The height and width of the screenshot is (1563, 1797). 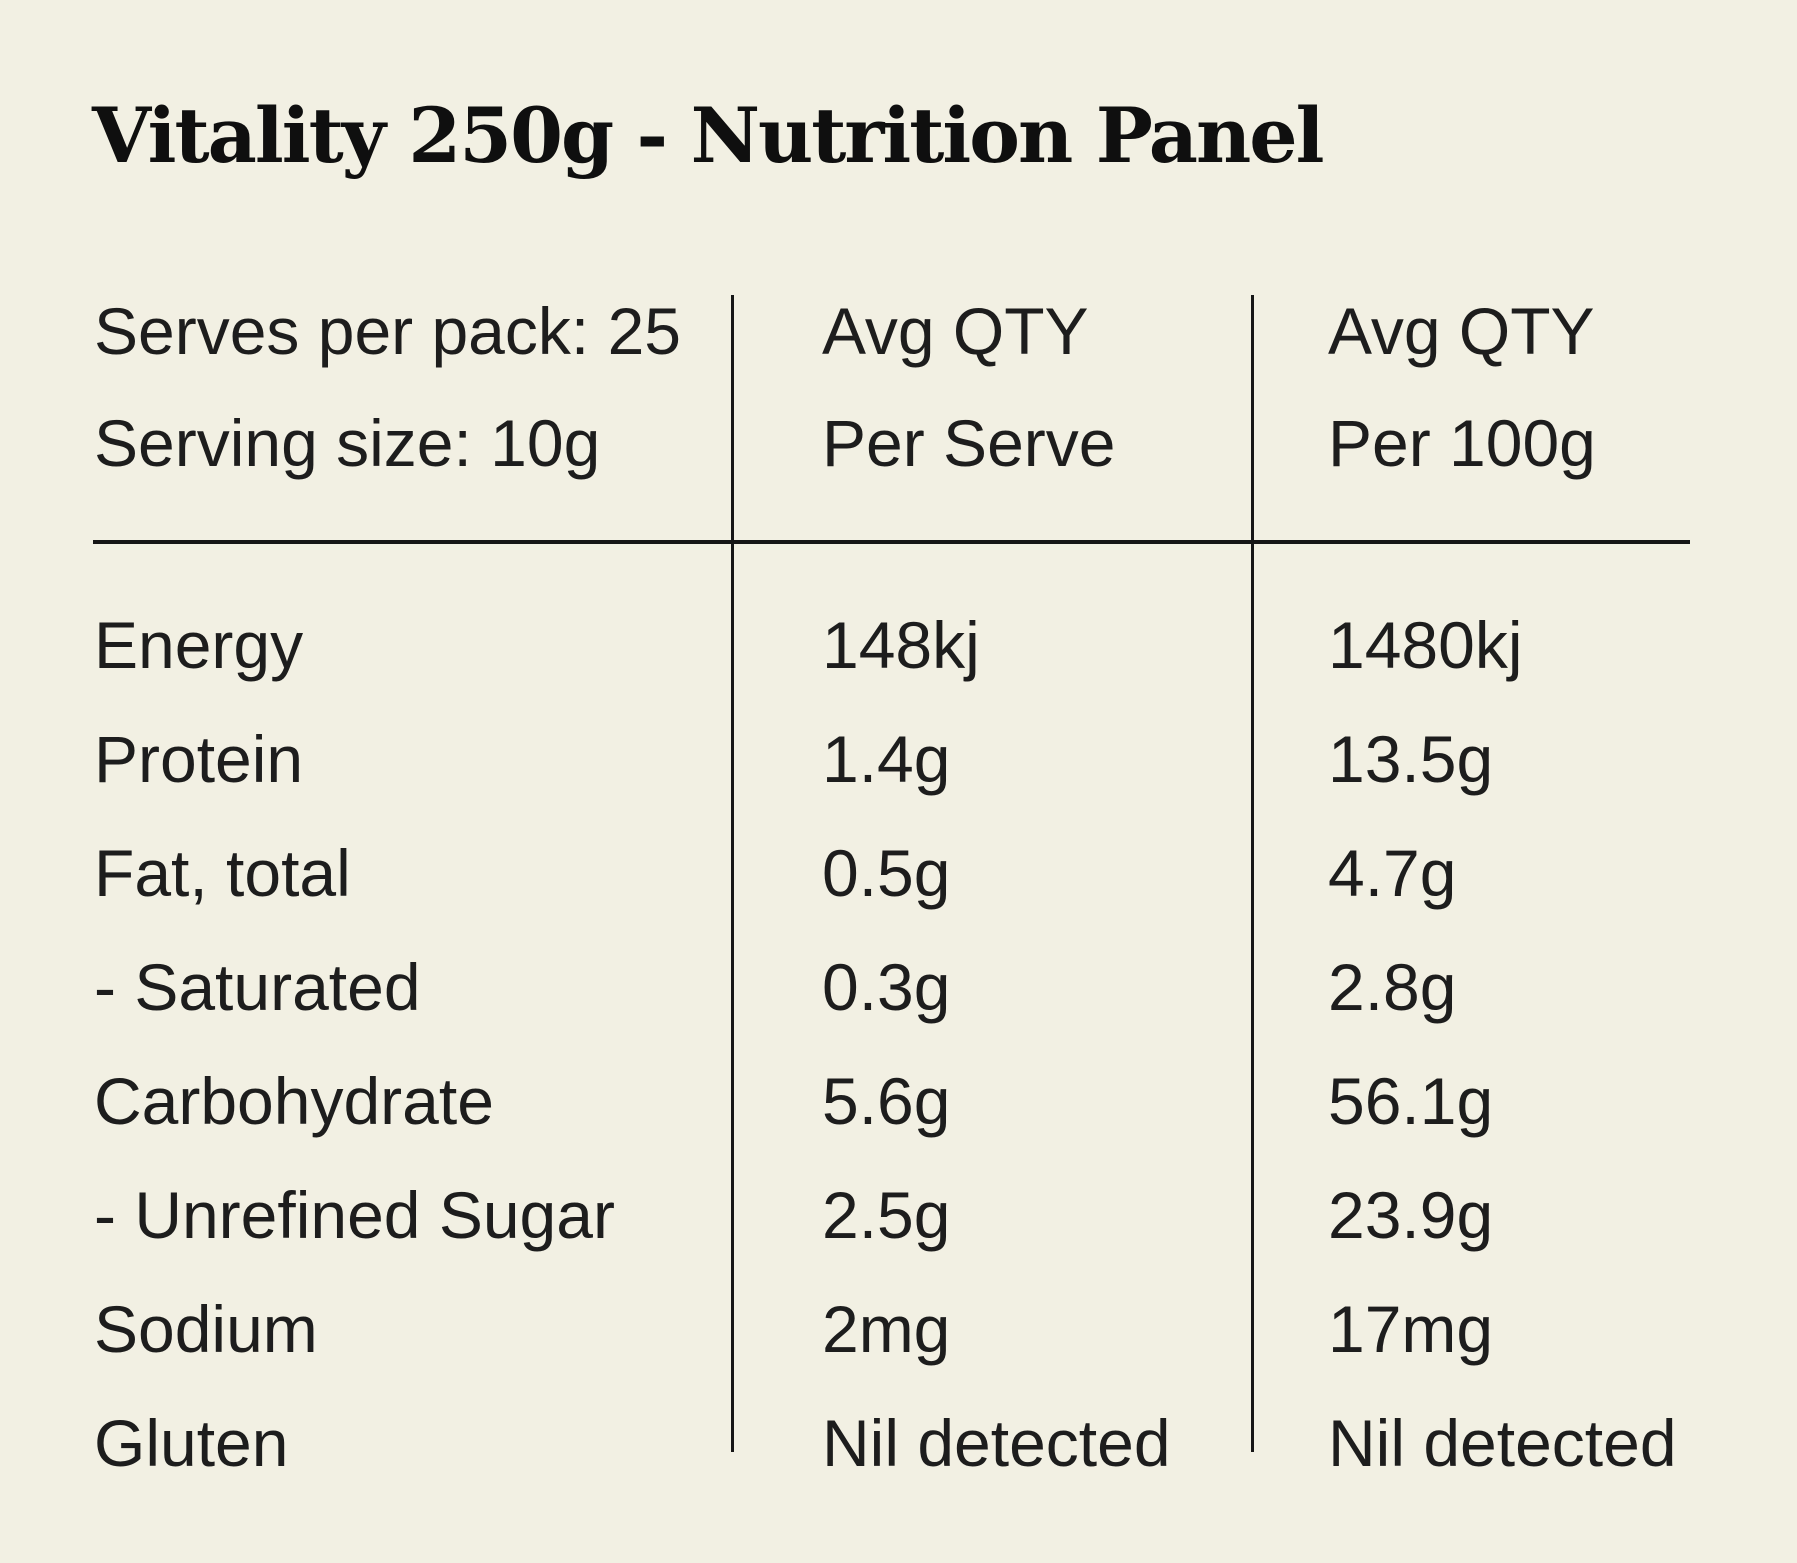 What do you see at coordinates (891, 542) in the screenshot?
I see `header-separator-line` at bounding box center [891, 542].